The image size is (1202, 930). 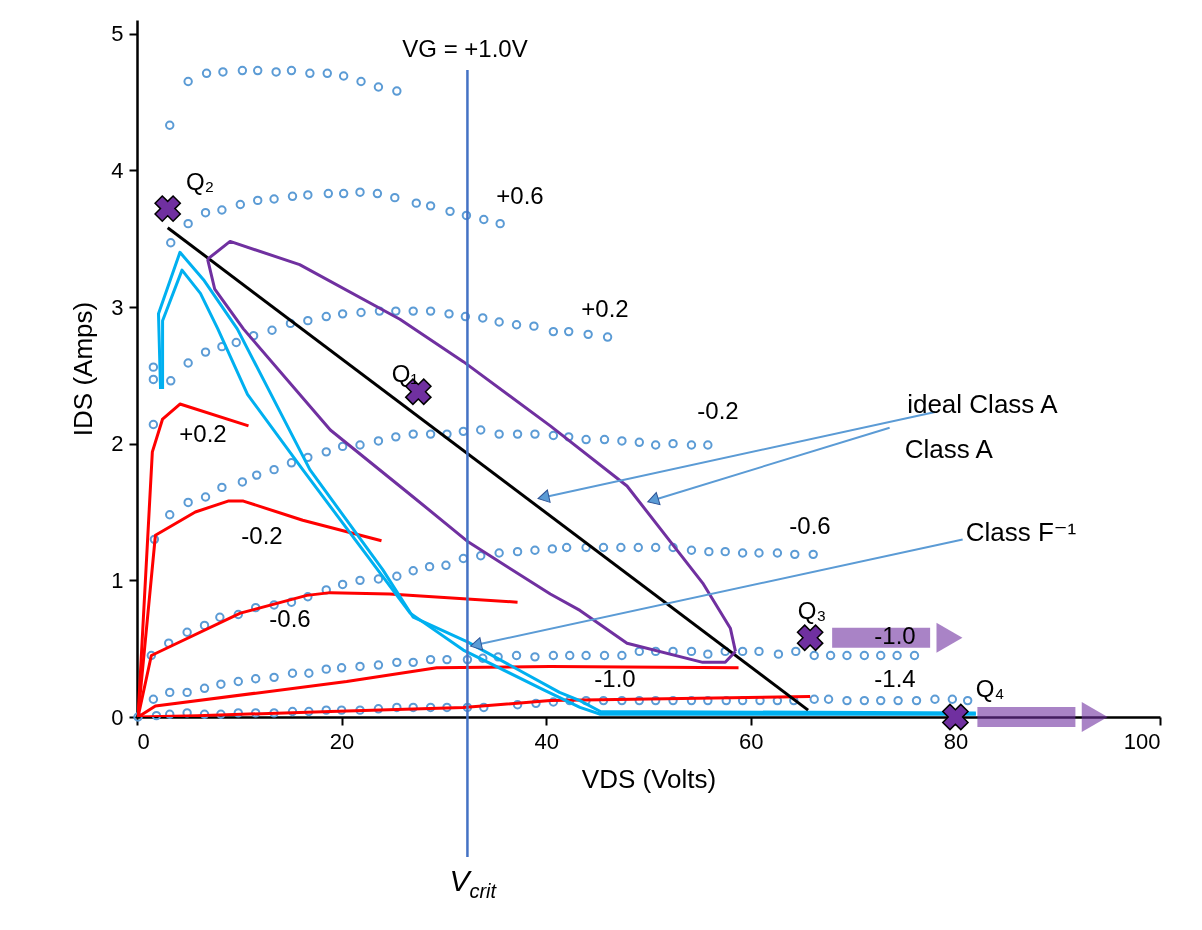 I want to click on annotation: ideal Class A, so click(x=983, y=403).